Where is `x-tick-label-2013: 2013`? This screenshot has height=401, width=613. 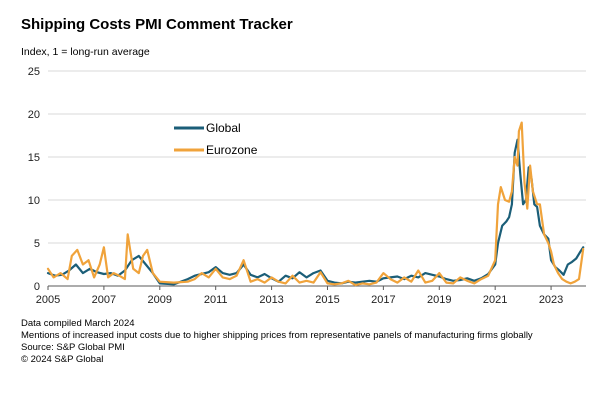
x-tick-label-2013: 2013 is located at coordinates (271, 300).